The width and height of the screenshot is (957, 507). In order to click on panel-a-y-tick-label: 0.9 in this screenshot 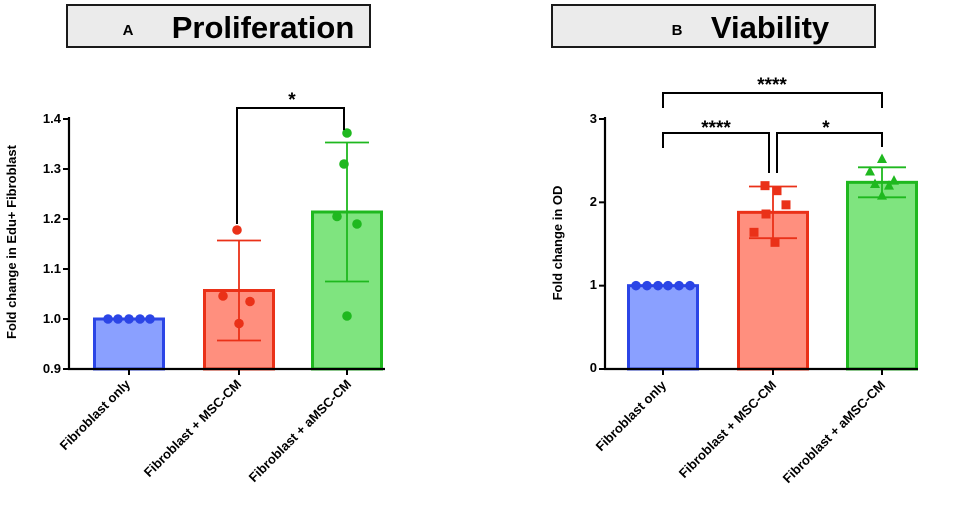, I will do `click(52, 368)`.